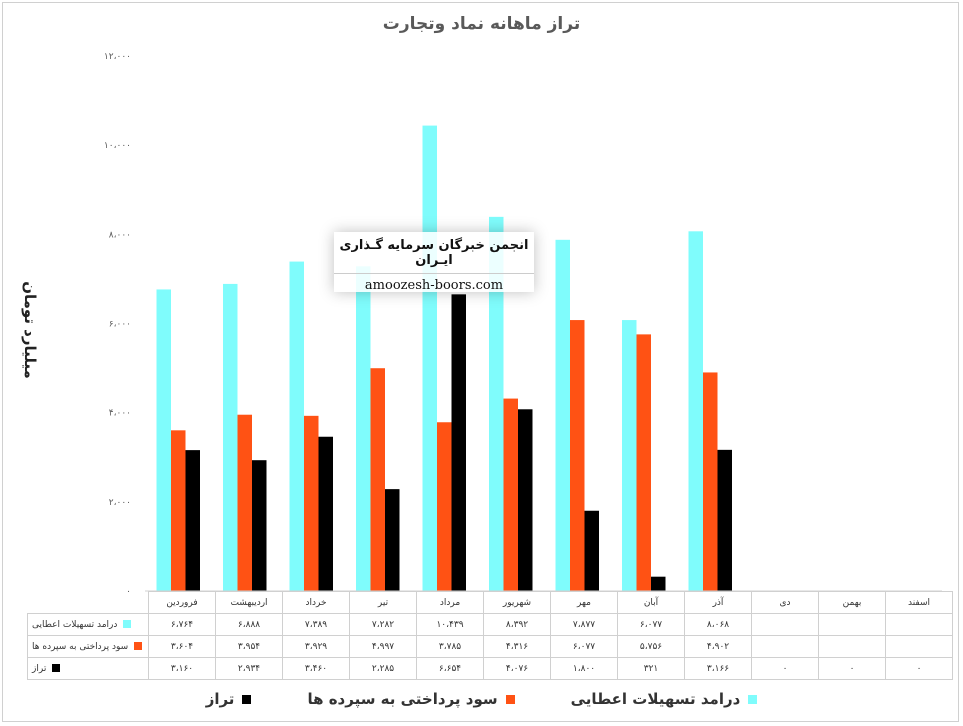 This screenshot has width=963, height=726. What do you see at coordinates (80, 646) in the screenshot?
I see `series-name: سود پرداختی به سپرده ها` at bounding box center [80, 646].